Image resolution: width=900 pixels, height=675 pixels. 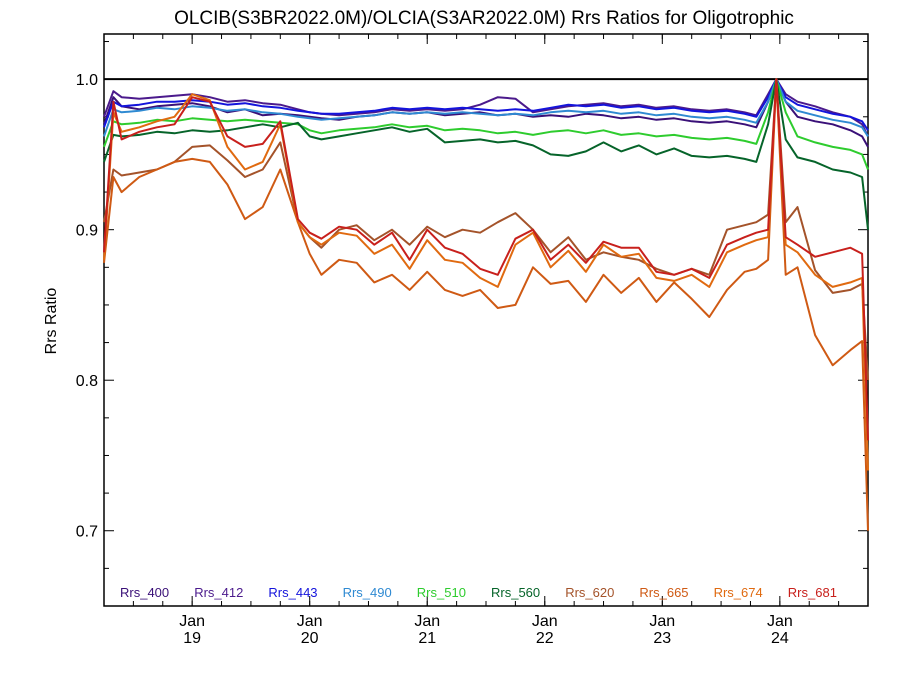 I want to click on legend-label: Rrs_681, so click(x=812, y=592).